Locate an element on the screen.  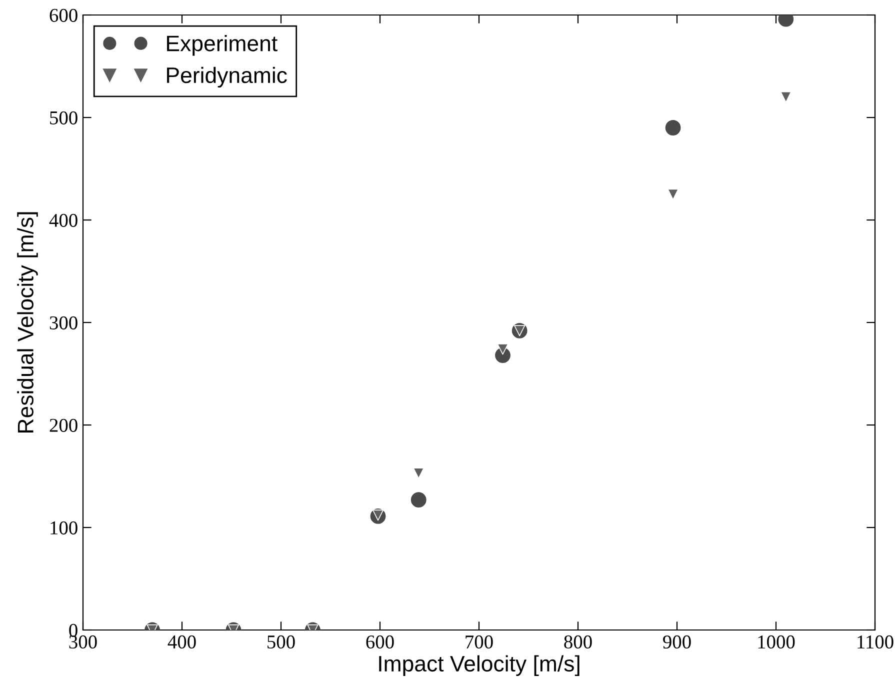
y-tick-label: 0 is located at coordinates (73, 630).